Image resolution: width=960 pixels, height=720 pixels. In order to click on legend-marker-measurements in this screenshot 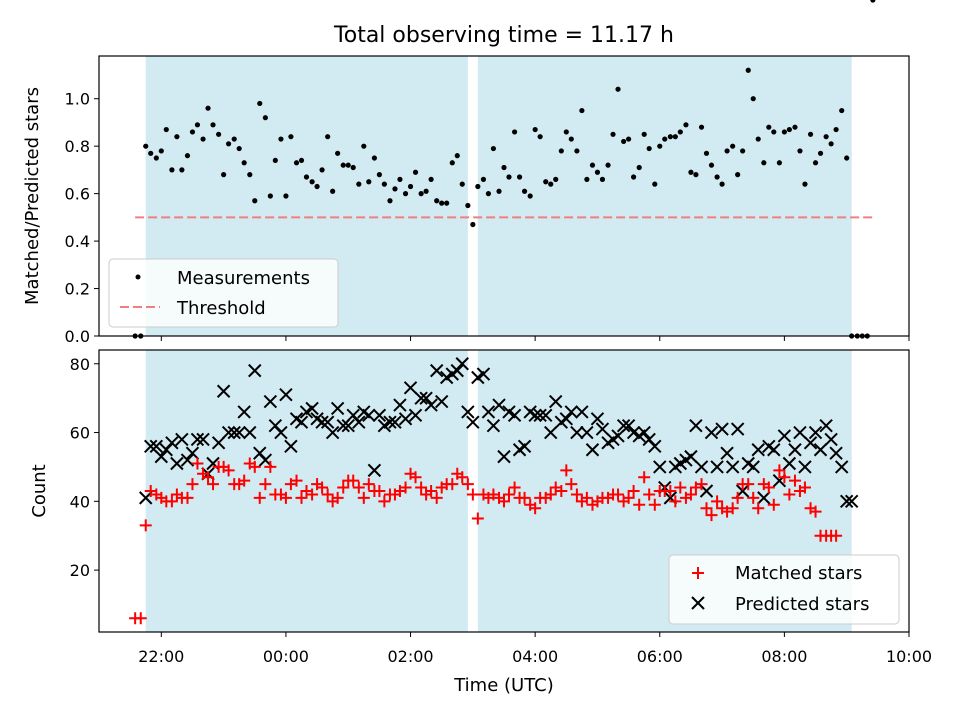, I will do `click(138, 277)`.